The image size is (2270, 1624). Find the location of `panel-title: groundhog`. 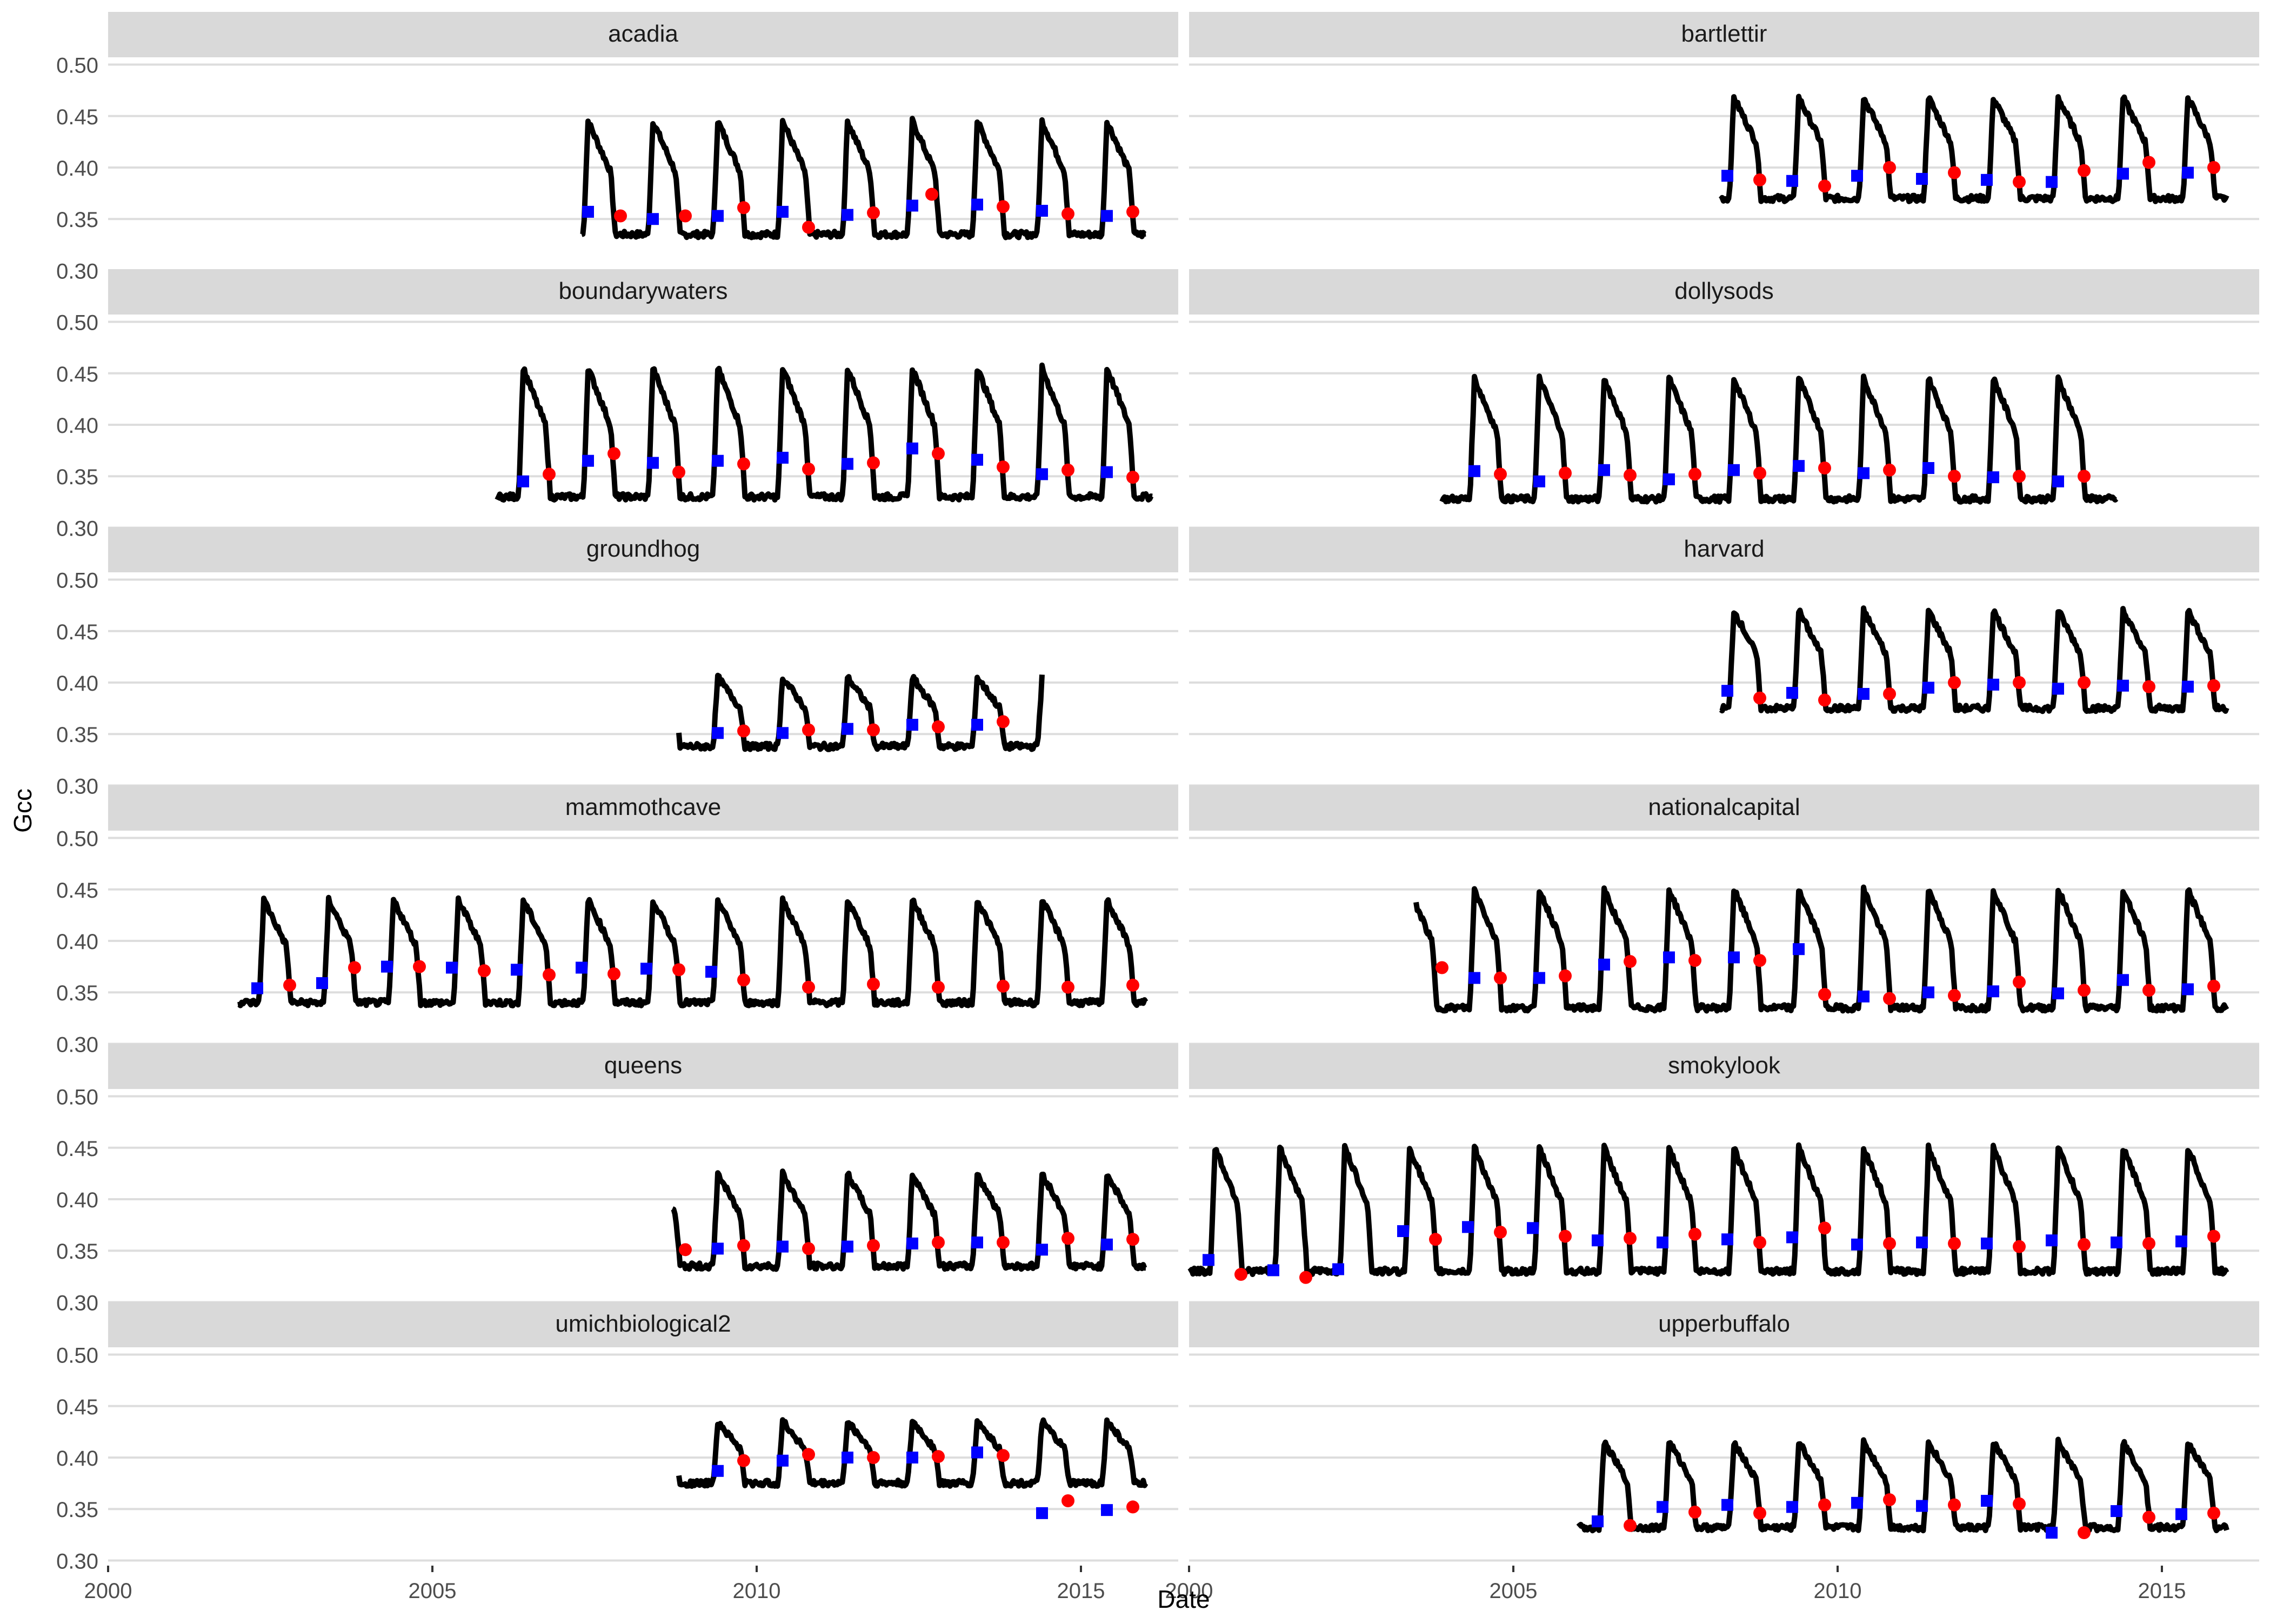

panel-title: groundhog is located at coordinates (643, 549).